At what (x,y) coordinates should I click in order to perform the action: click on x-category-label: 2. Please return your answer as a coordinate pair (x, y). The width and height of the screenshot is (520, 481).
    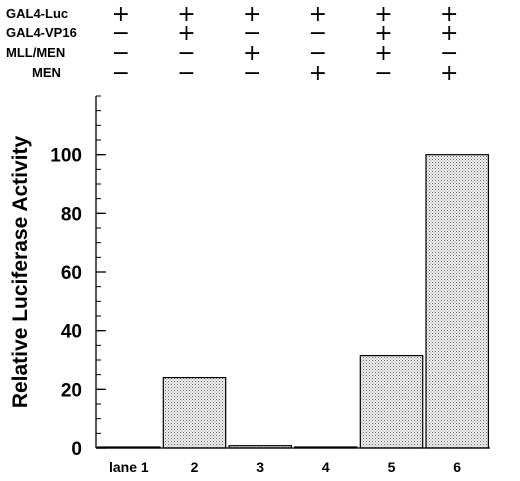
    Looking at the image, I should click on (195, 467).